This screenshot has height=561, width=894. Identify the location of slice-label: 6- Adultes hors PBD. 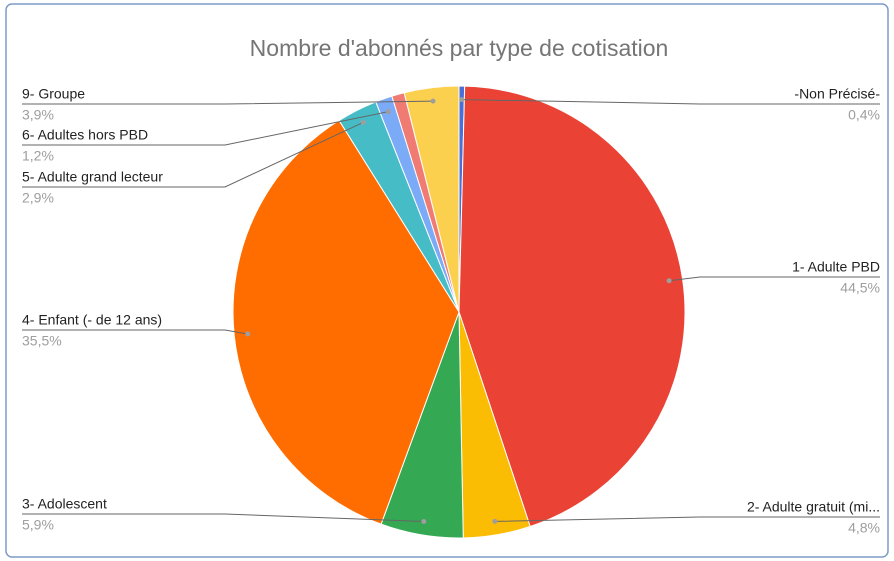
(85, 135).